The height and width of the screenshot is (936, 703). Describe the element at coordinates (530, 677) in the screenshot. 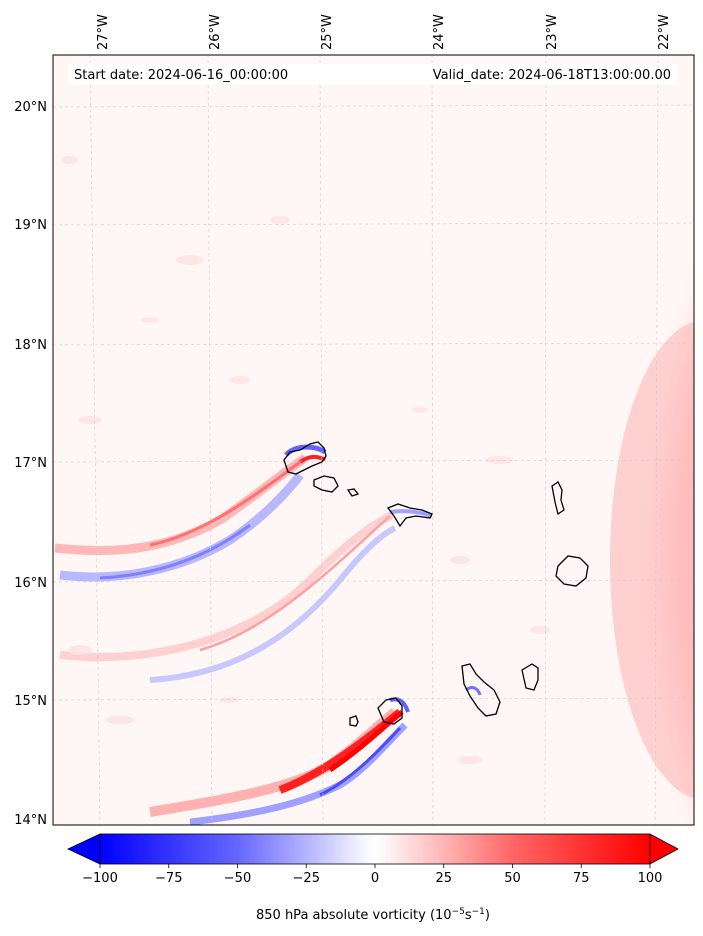

I see `island-maio` at that location.